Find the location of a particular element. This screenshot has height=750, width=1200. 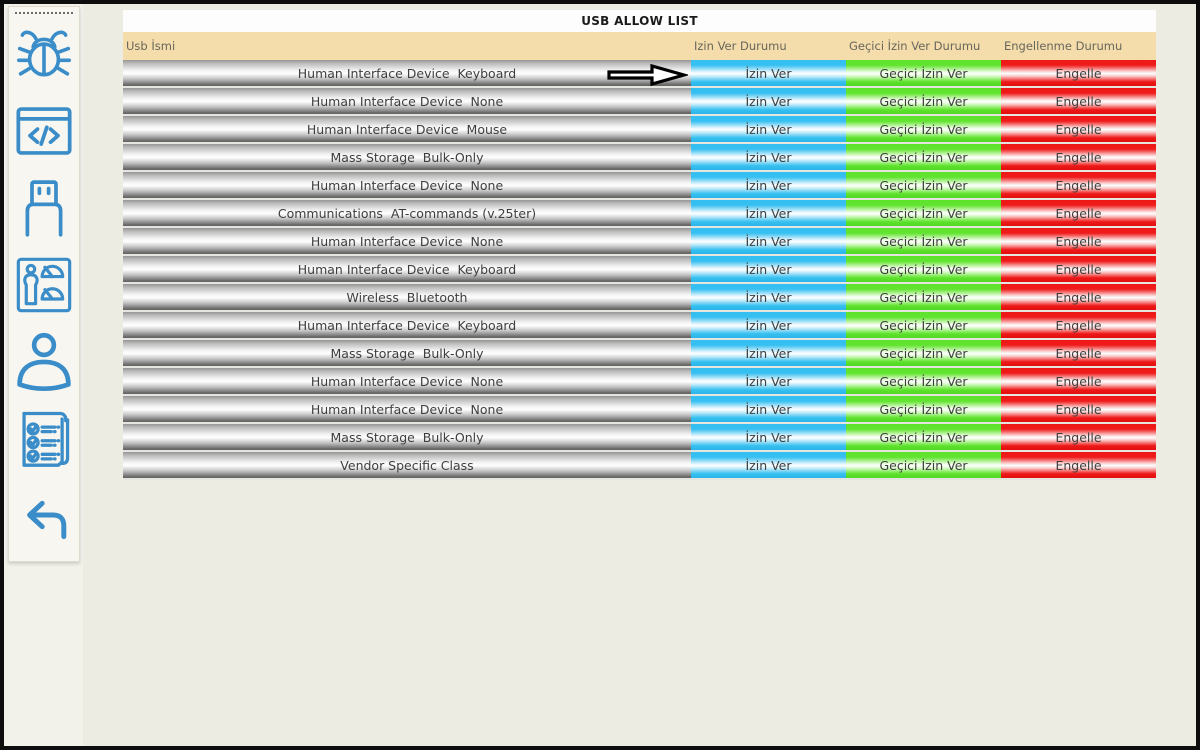

device-scan-icon is located at coordinates (44, 284).